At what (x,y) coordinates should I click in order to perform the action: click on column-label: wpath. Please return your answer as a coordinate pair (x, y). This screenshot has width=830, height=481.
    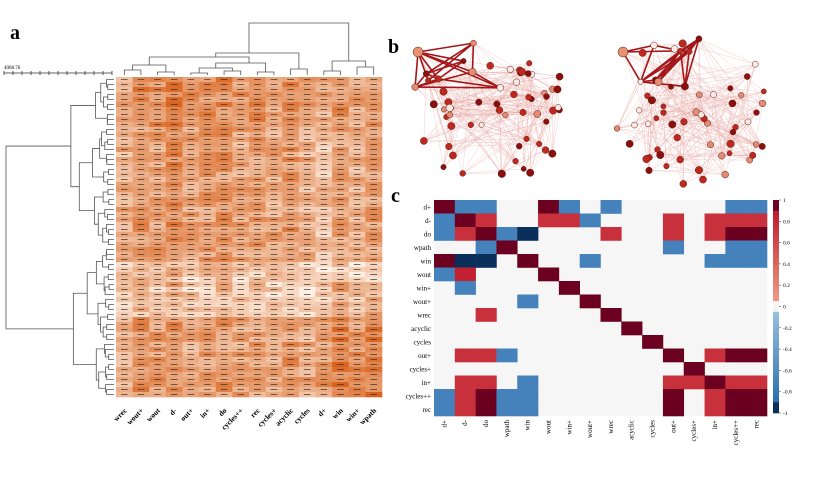
    Looking at the image, I should click on (507, 429).